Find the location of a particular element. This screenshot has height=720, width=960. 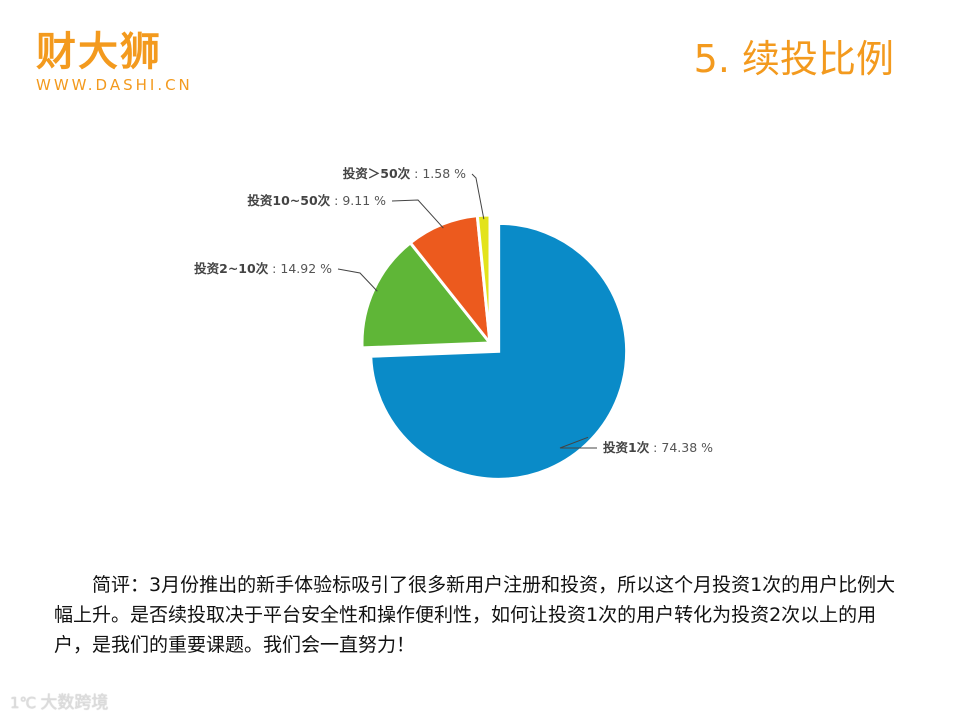

slice-value: : 74.38 % is located at coordinates (681, 447).